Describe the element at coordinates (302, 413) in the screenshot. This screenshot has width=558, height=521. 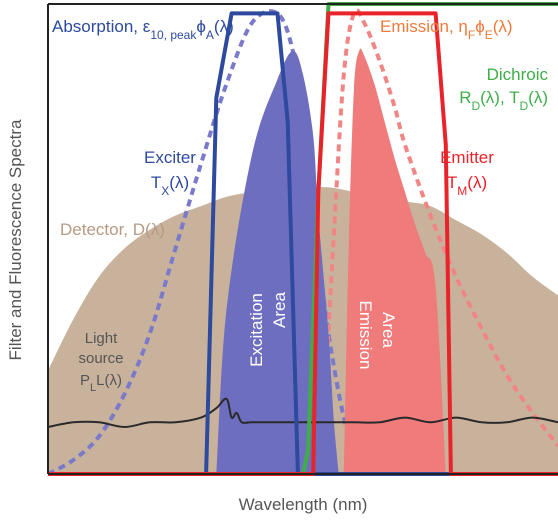
I see `series-light-source` at that location.